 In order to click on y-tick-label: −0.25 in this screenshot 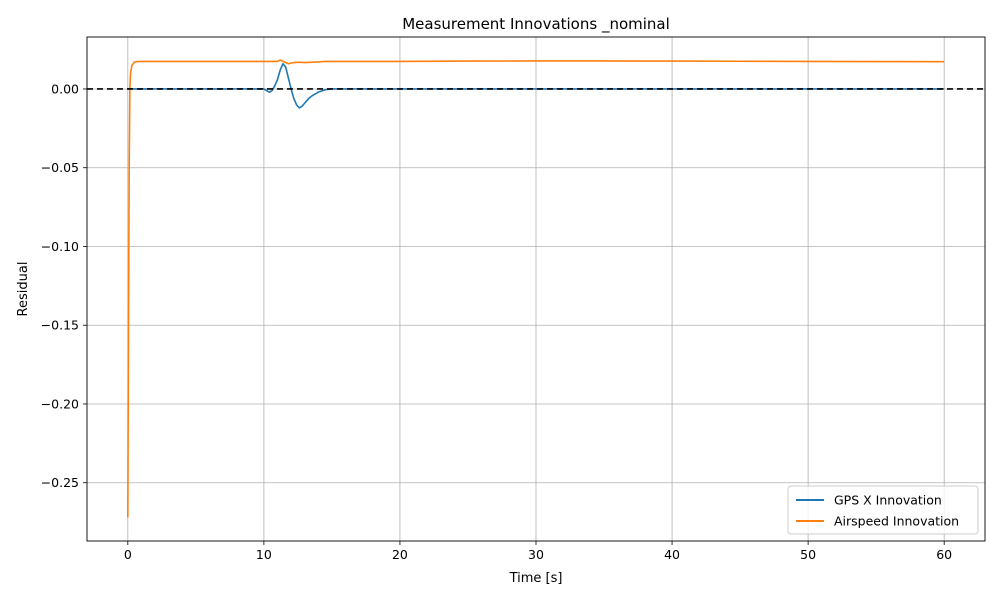, I will do `click(60, 482)`.